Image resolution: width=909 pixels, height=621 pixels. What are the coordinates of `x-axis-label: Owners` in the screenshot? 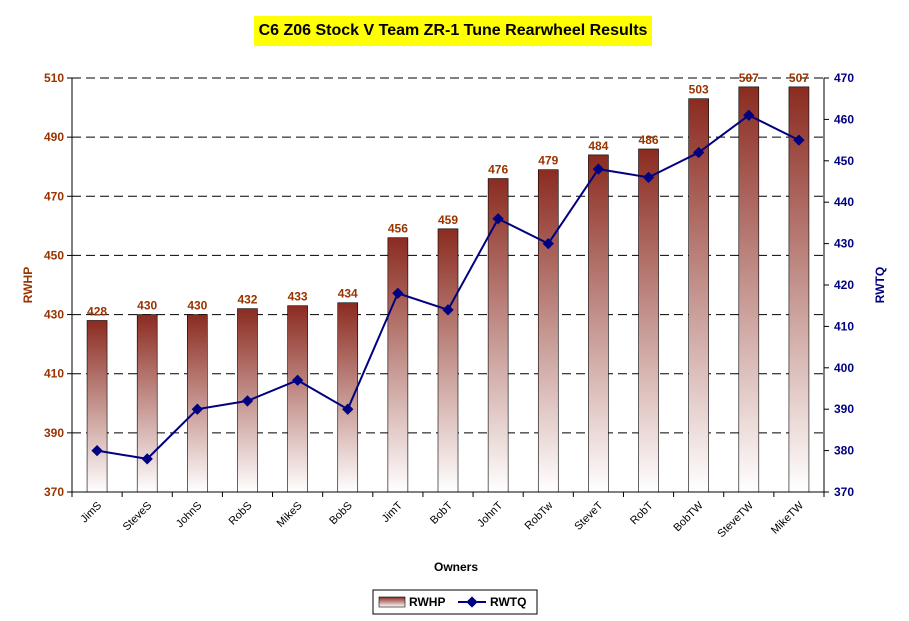 It's located at (456, 567).